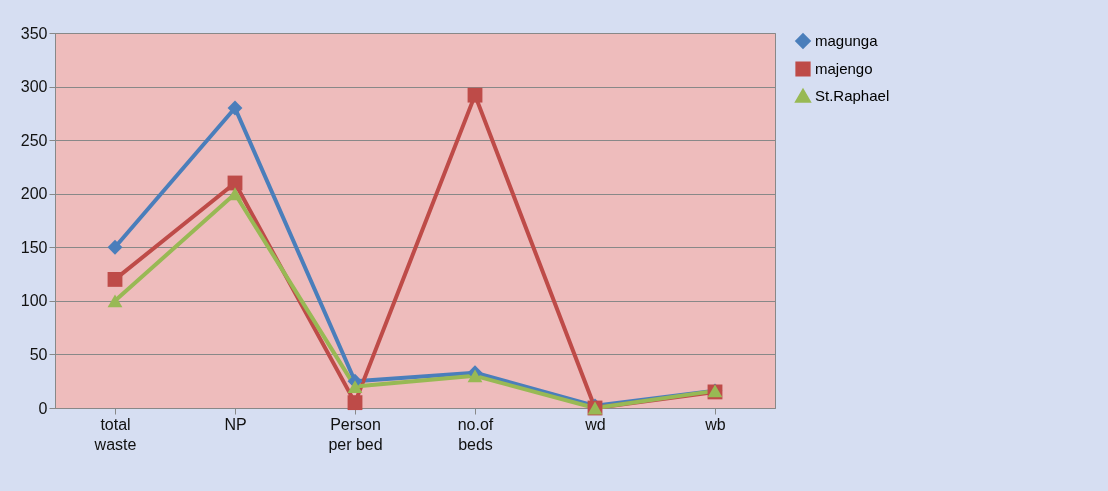 The width and height of the screenshot is (1108, 491). What do you see at coordinates (355, 434) in the screenshot?
I see `x-tick-label: Person per bed` at bounding box center [355, 434].